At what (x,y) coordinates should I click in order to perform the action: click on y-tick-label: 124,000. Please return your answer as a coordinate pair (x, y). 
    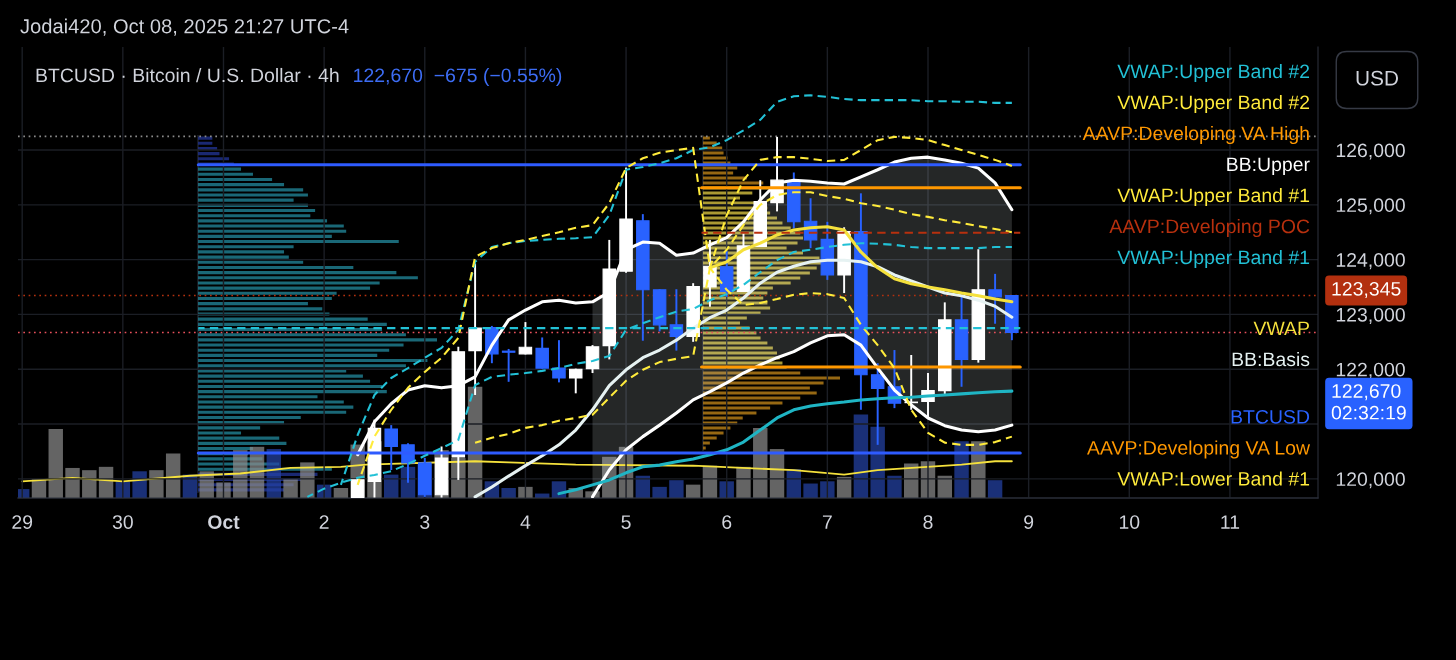
    Looking at the image, I should click on (1370, 261).